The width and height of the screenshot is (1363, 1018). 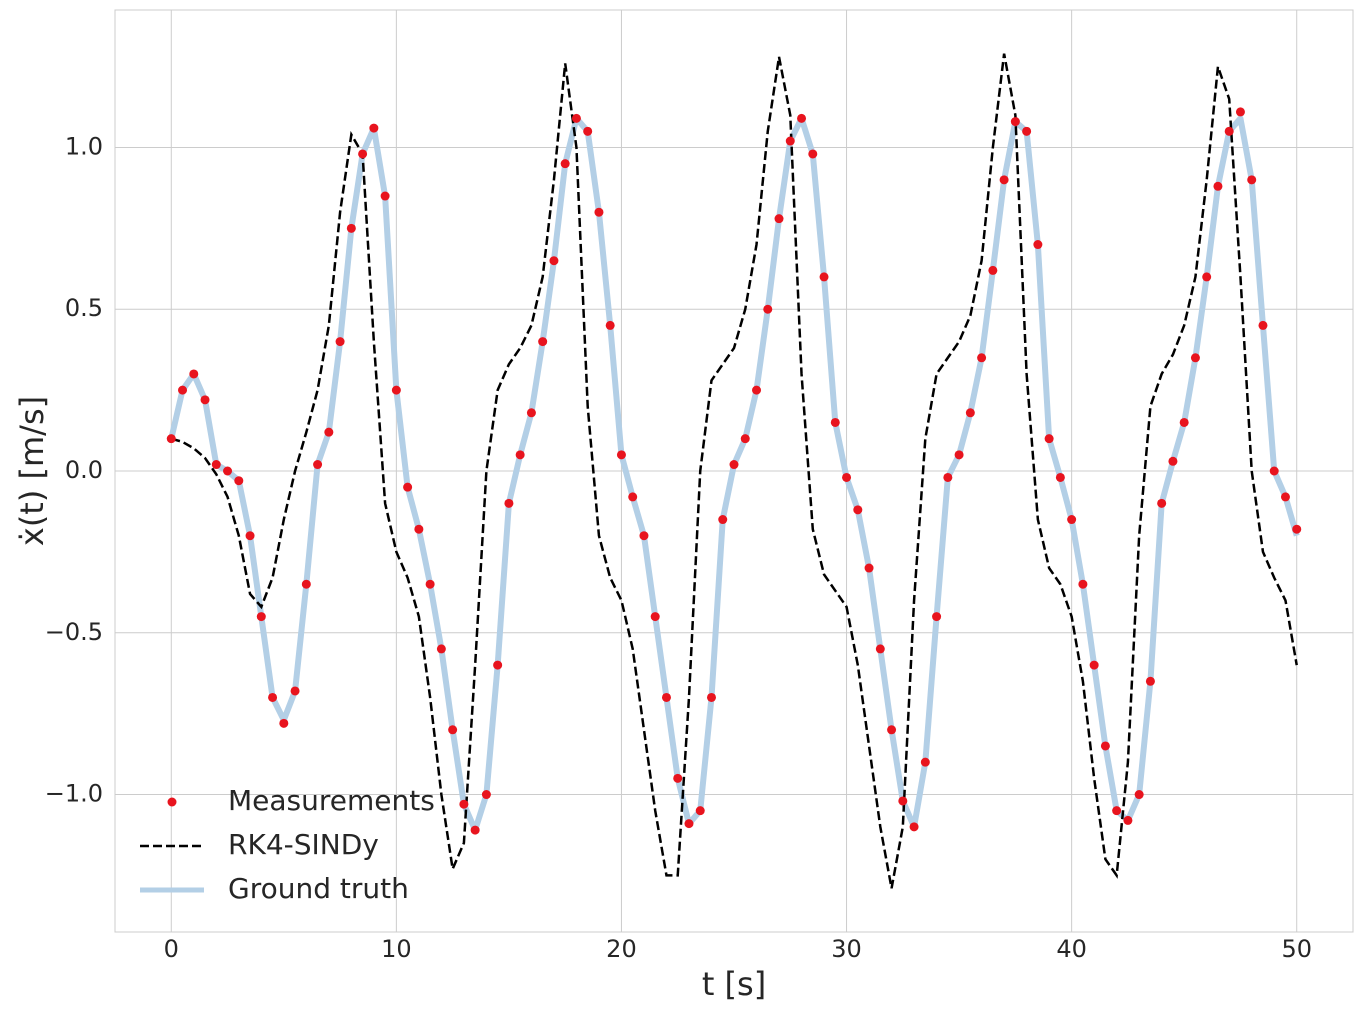 What do you see at coordinates (74, 794) in the screenshot?
I see `y-tick-label: −1.0` at bounding box center [74, 794].